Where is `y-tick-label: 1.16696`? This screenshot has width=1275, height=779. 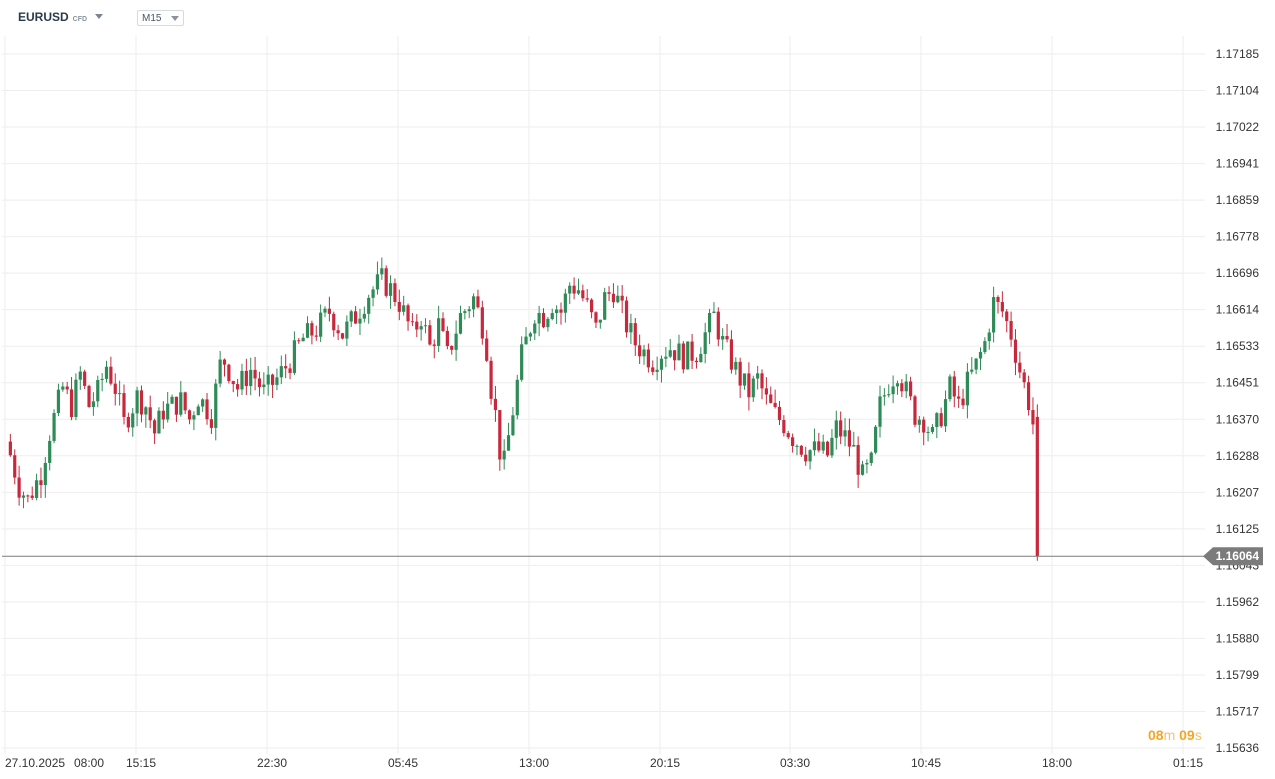
y-tick-label: 1.16696 is located at coordinates (1238, 273).